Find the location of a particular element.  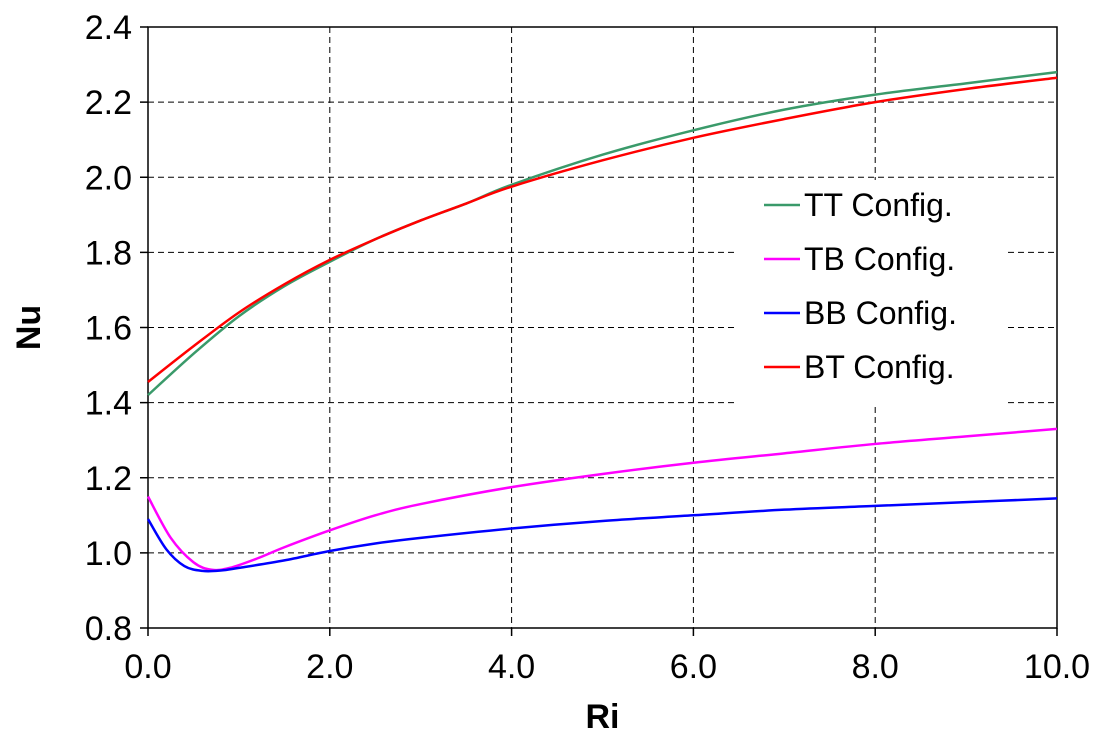

x-axis-title: Ri is located at coordinates (603, 716).